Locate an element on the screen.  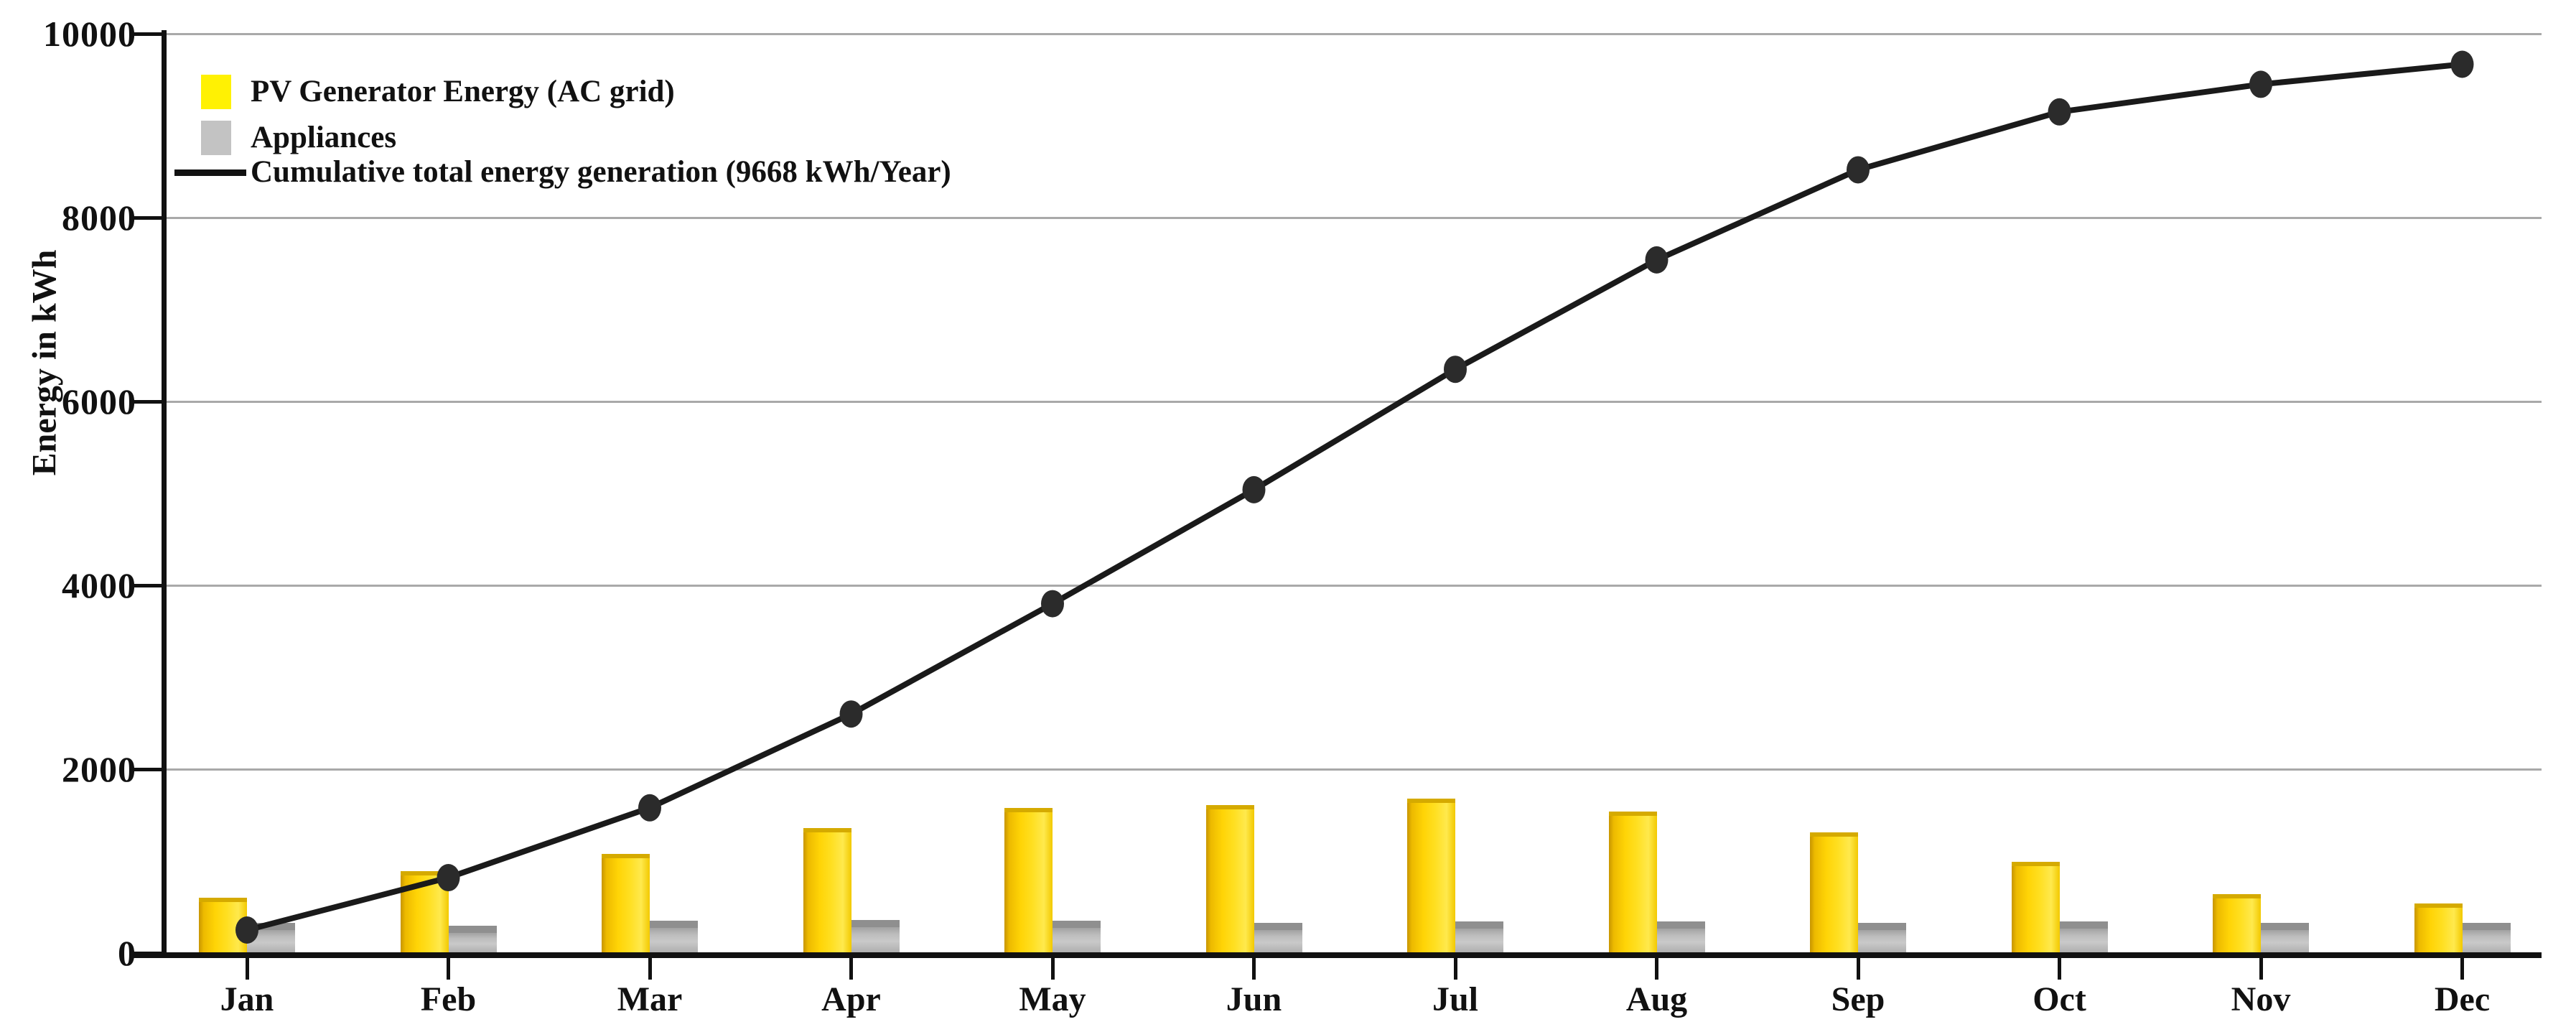
x-tick-label-jul: Jul is located at coordinates (1455, 999).